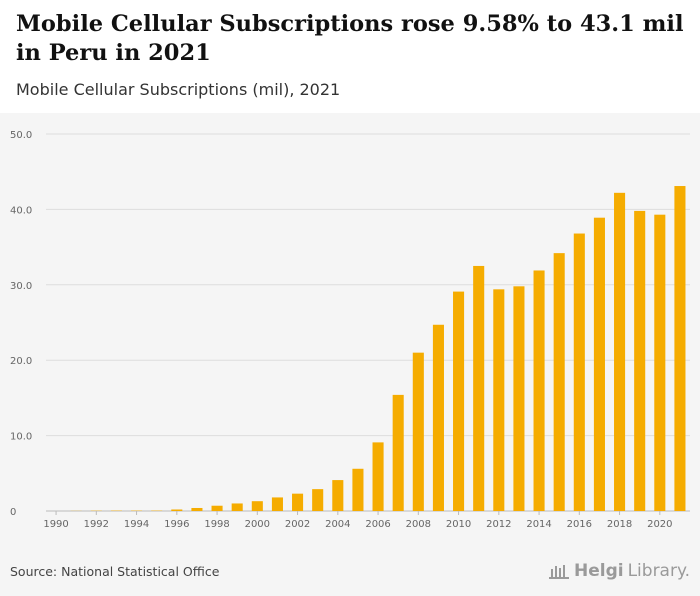  I want to click on bar-2017, so click(599, 364).